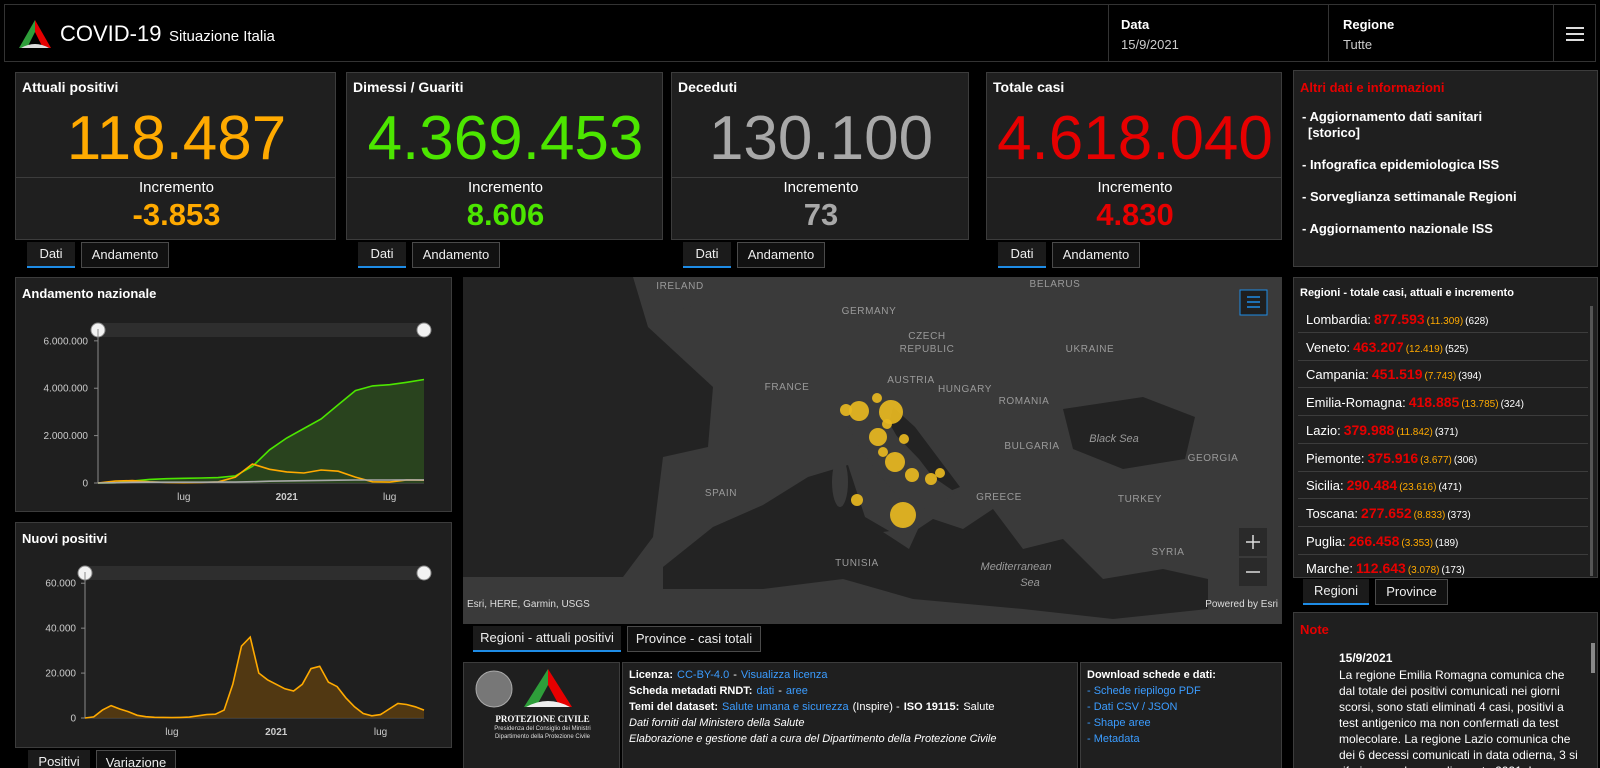  I want to click on kpi-title: Dimessi / Guariti, so click(408, 87).